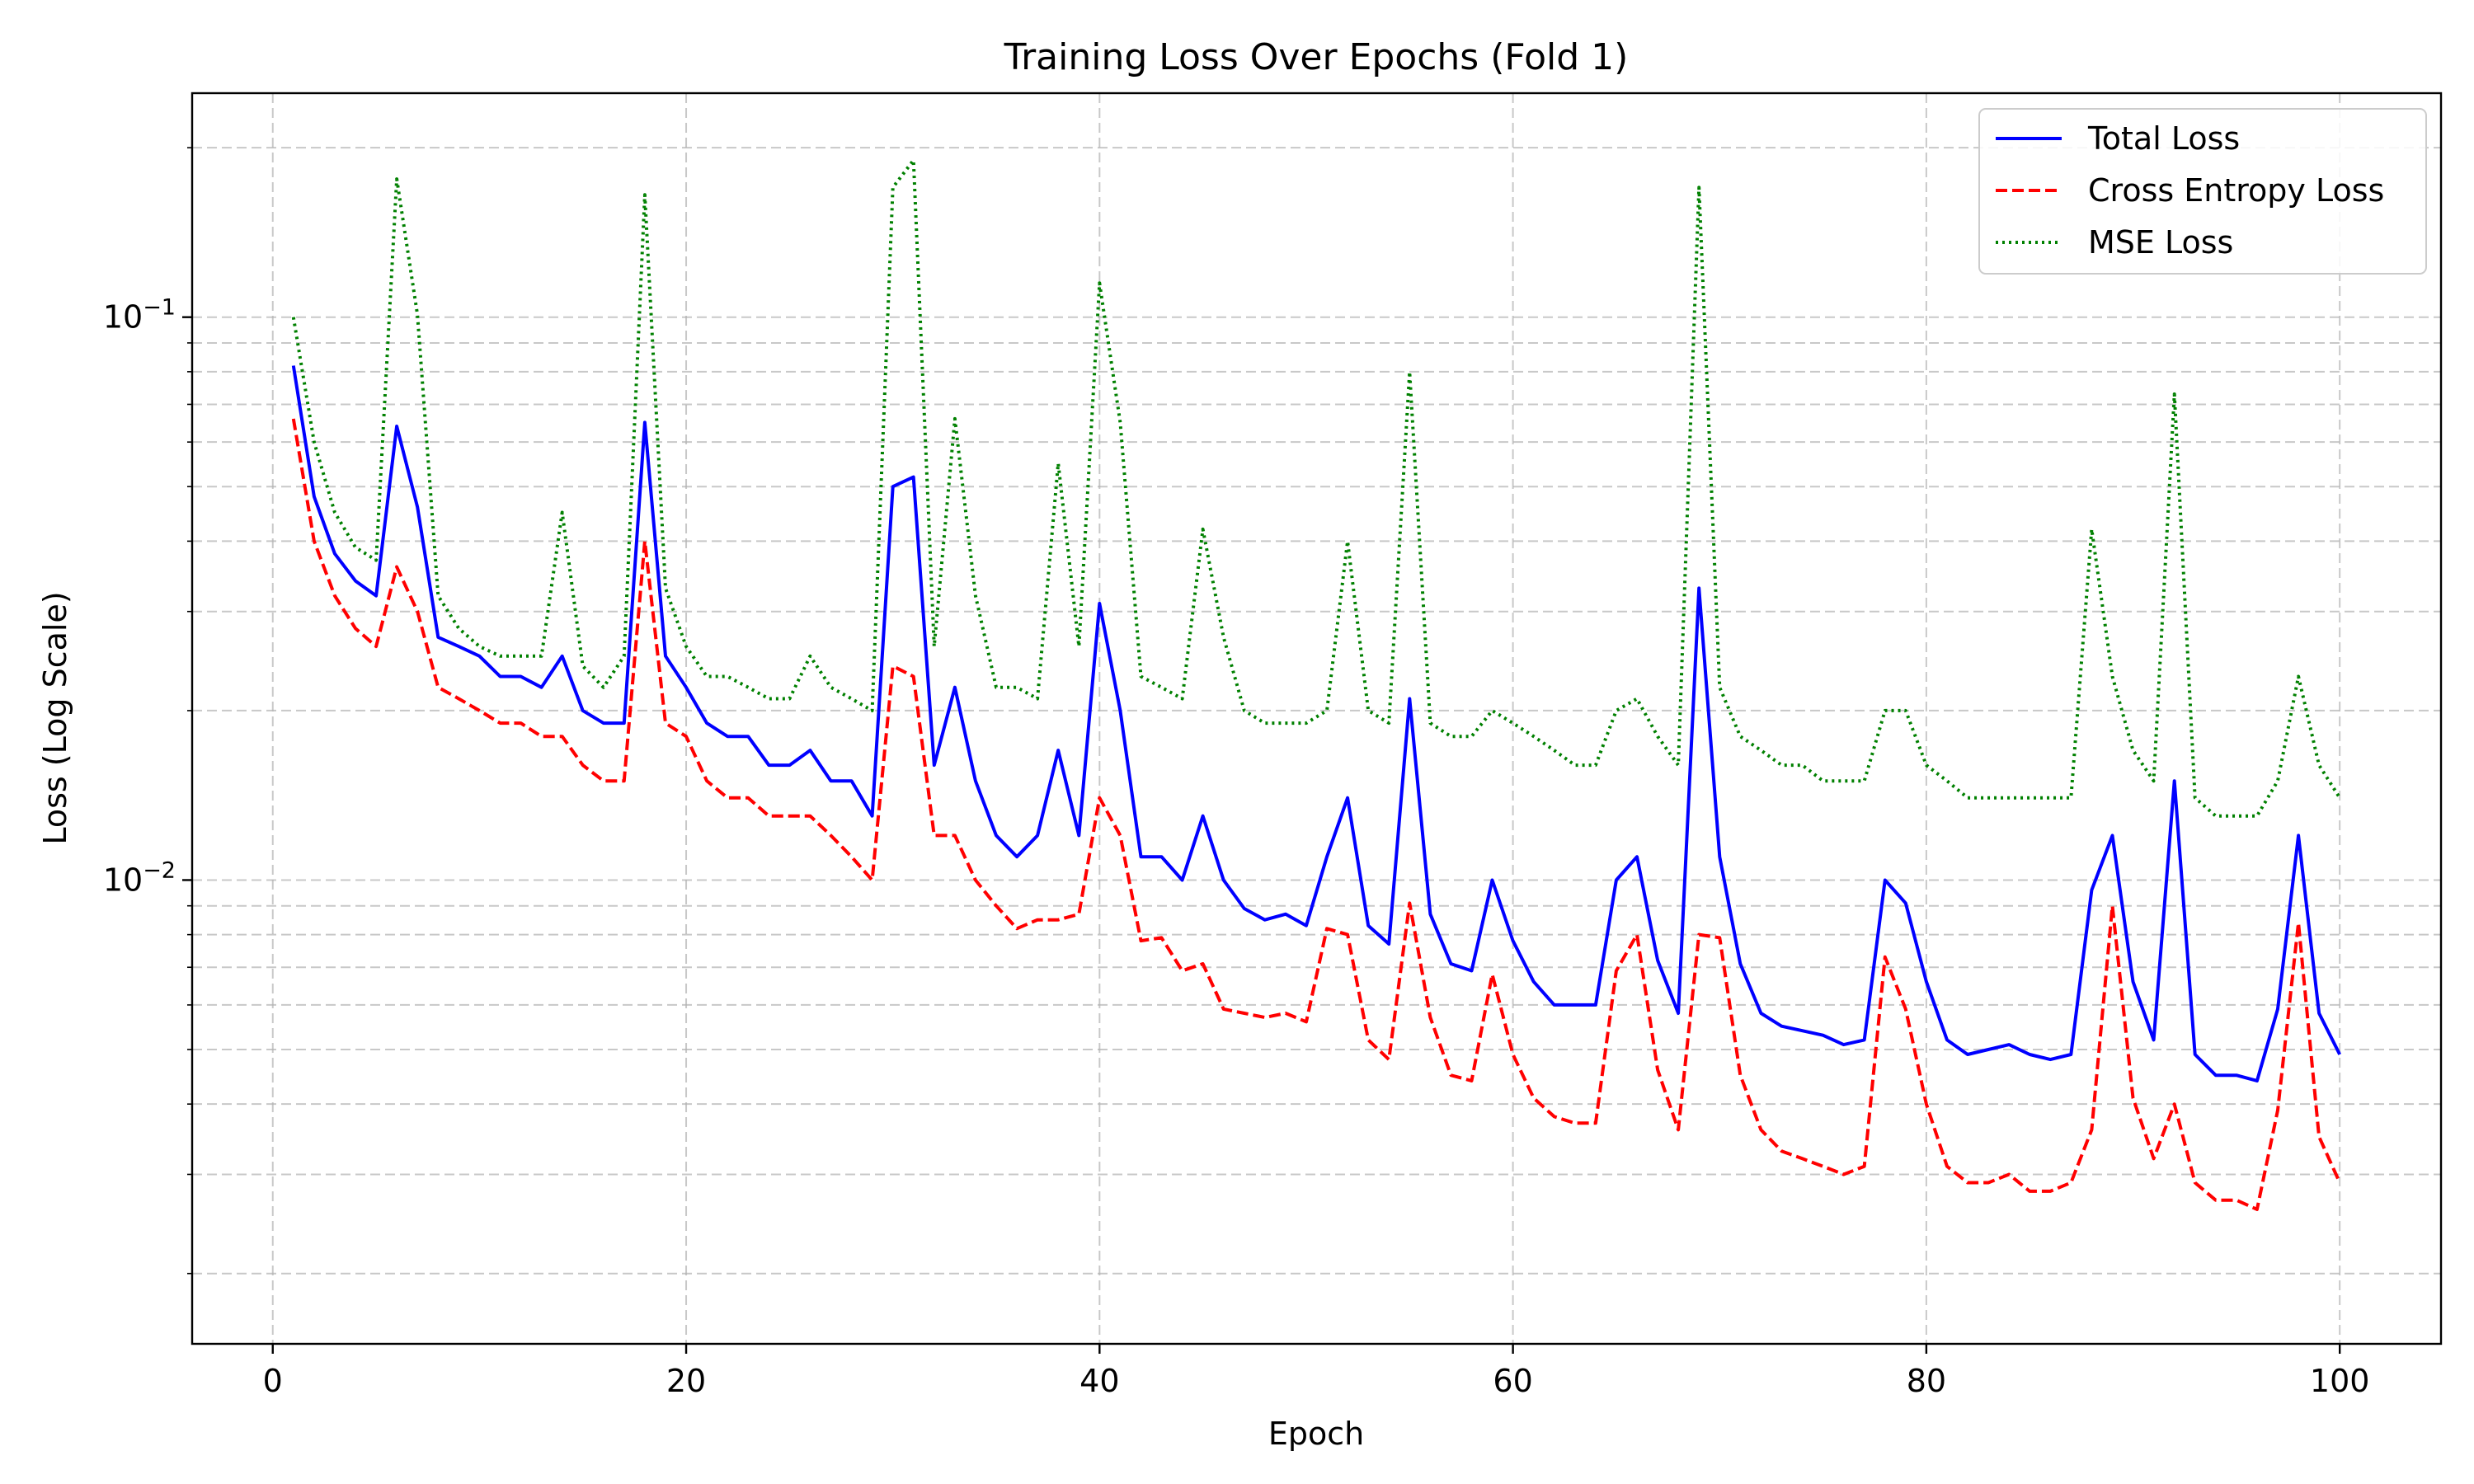 The width and height of the screenshot is (2474, 1484). I want to click on legend-label-mse-loss: MSE Loss, so click(2160, 242).